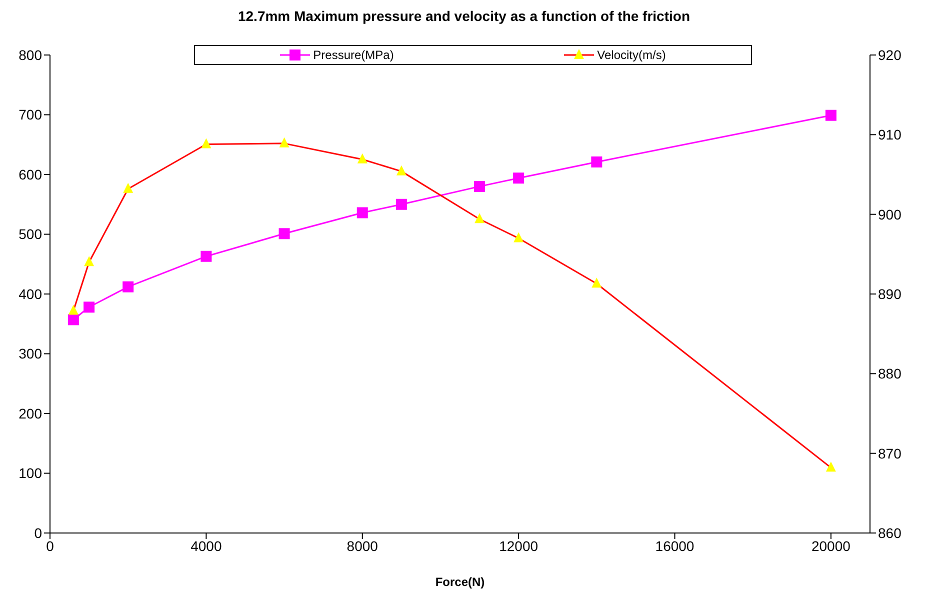 This screenshot has width=928, height=601. What do you see at coordinates (831, 546) in the screenshot?
I see `x-tick-label: 20000` at bounding box center [831, 546].